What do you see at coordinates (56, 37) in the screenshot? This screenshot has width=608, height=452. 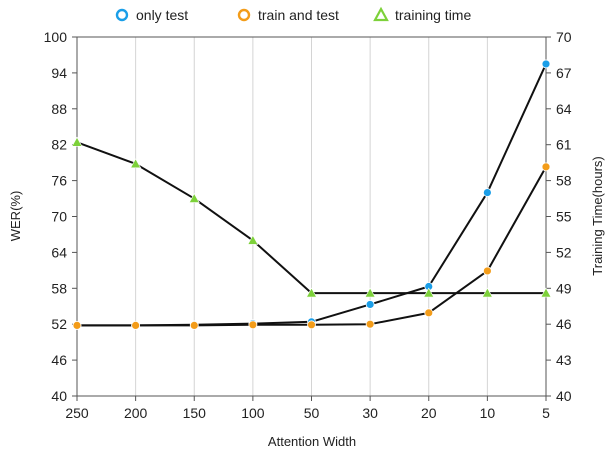 I see `y-tick-label: 100` at bounding box center [56, 37].